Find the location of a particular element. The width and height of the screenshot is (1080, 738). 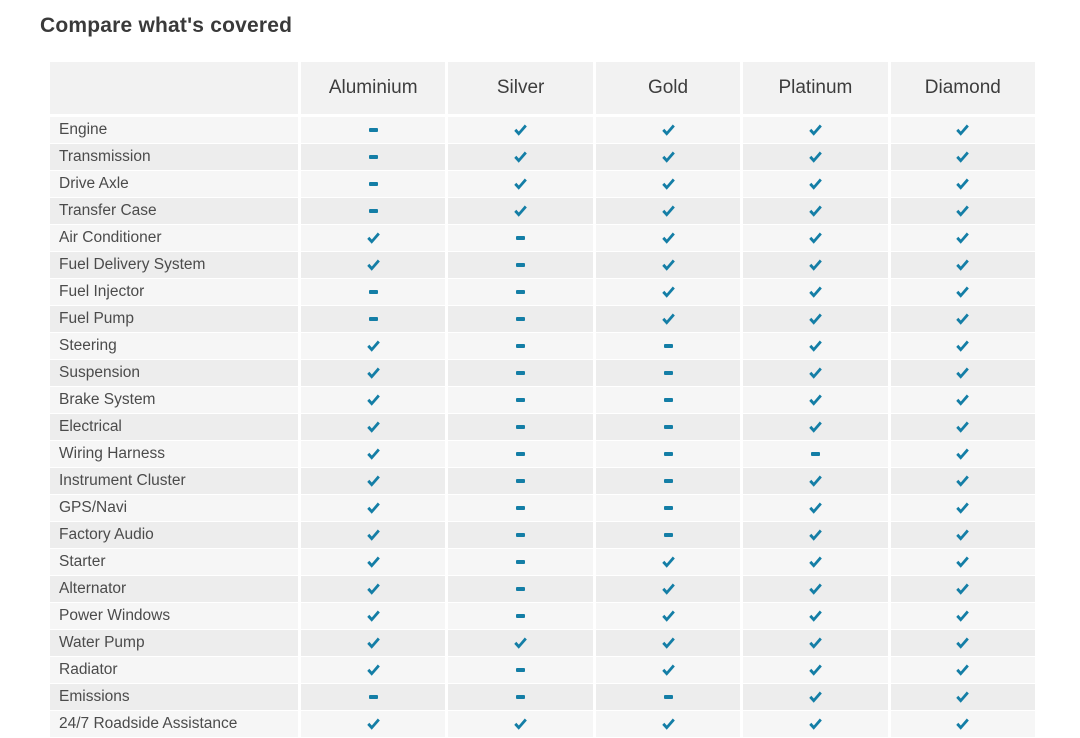

row-label: Wiring Harness is located at coordinates (112, 453).